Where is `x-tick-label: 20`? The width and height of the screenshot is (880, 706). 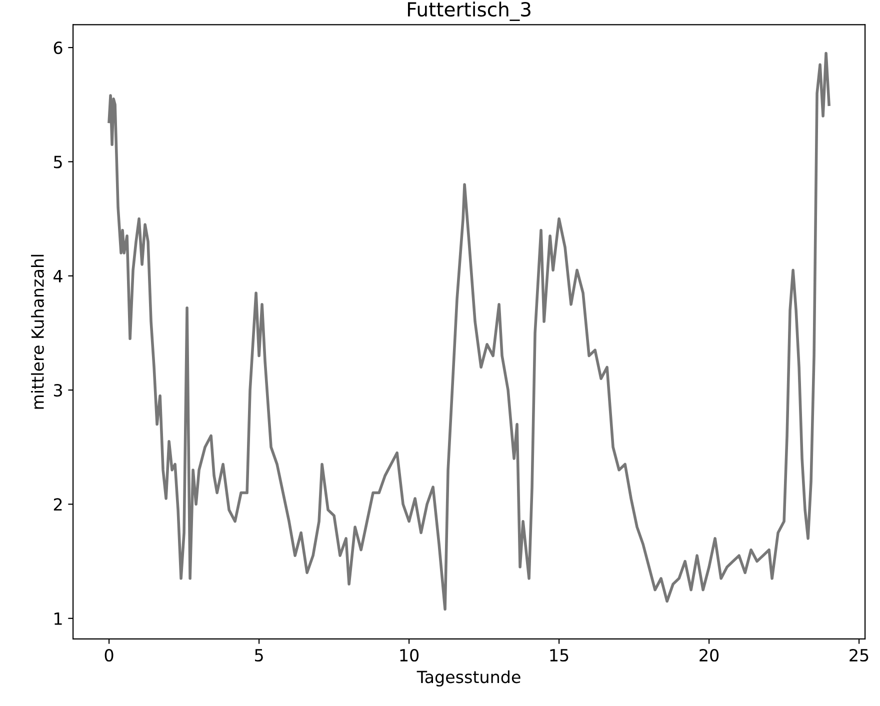 x-tick-label: 20 is located at coordinates (709, 655).